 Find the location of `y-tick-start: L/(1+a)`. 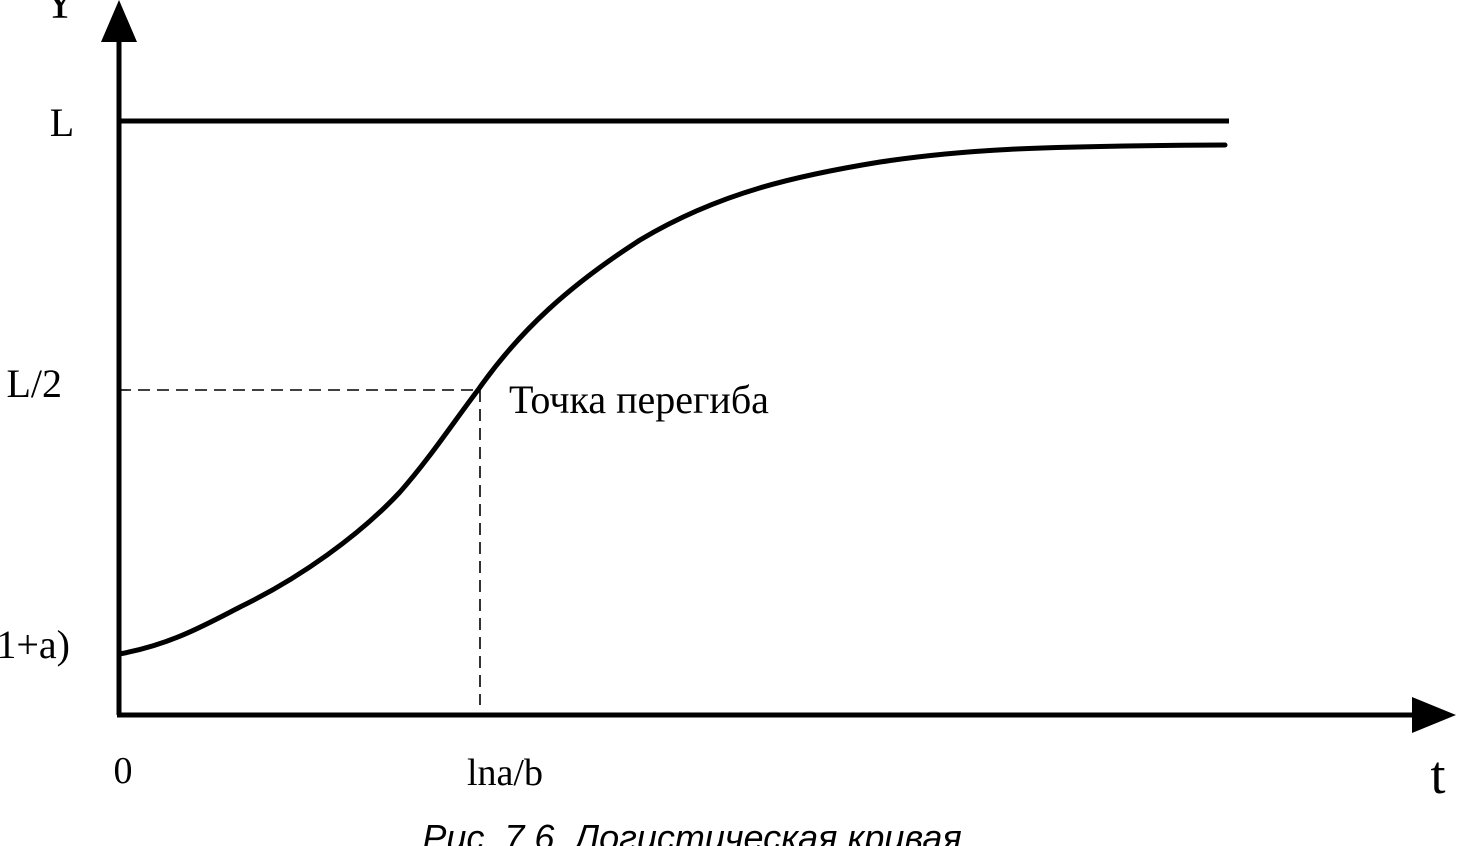

y-tick-start: L/(1+a) is located at coordinates (35, 644).